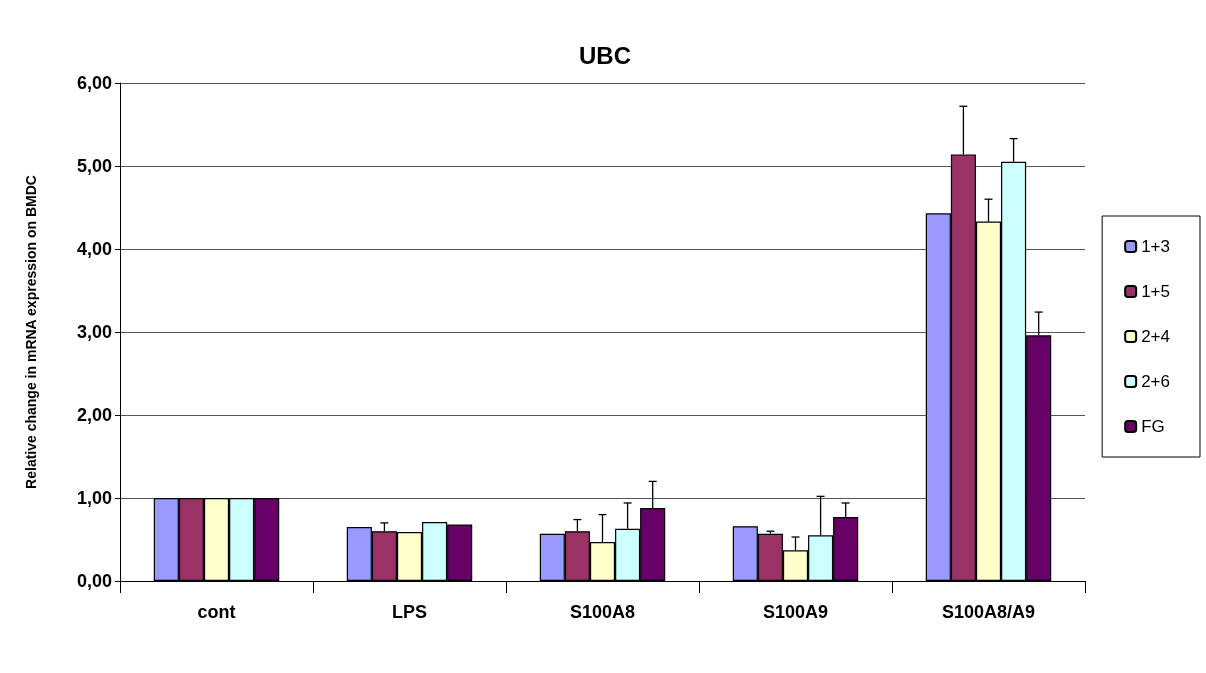 Image resolution: width=1206 pixels, height=673 pixels. Describe the element at coordinates (988, 612) in the screenshot. I see `x-tick-label: S100A8/A9` at that location.